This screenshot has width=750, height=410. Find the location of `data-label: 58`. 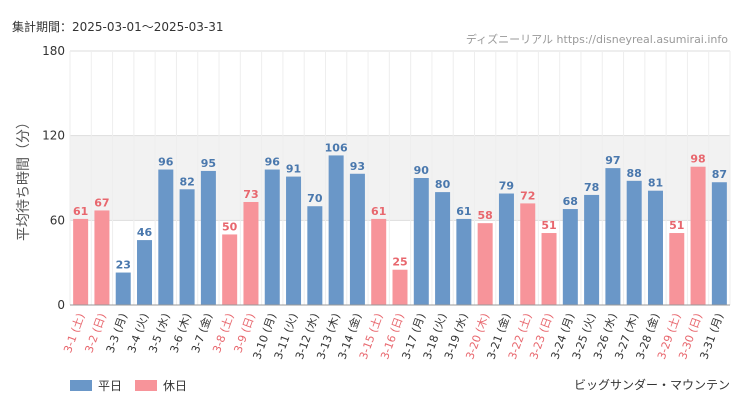

data-label: 58 is located at coordinates (485, 215).